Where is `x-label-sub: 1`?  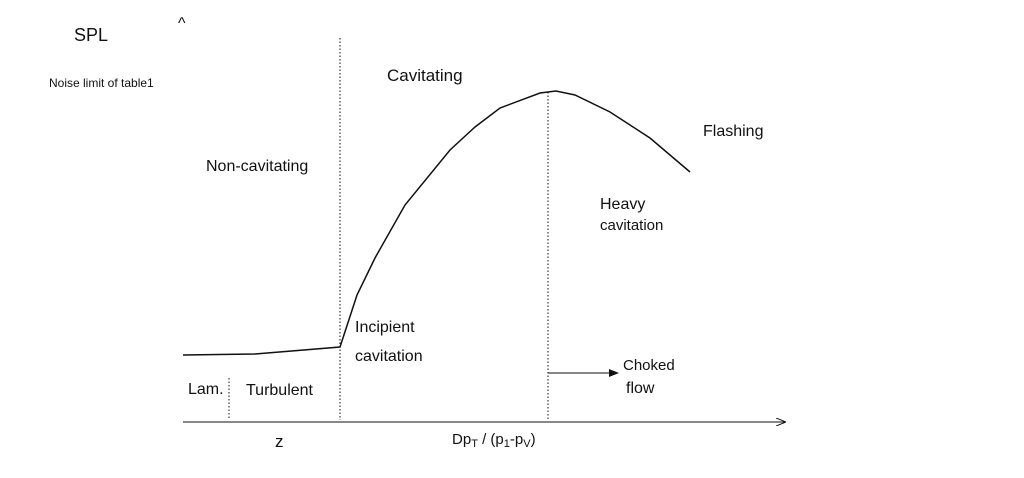 x-label-sub: 1 is located at coordinates (507, 444).